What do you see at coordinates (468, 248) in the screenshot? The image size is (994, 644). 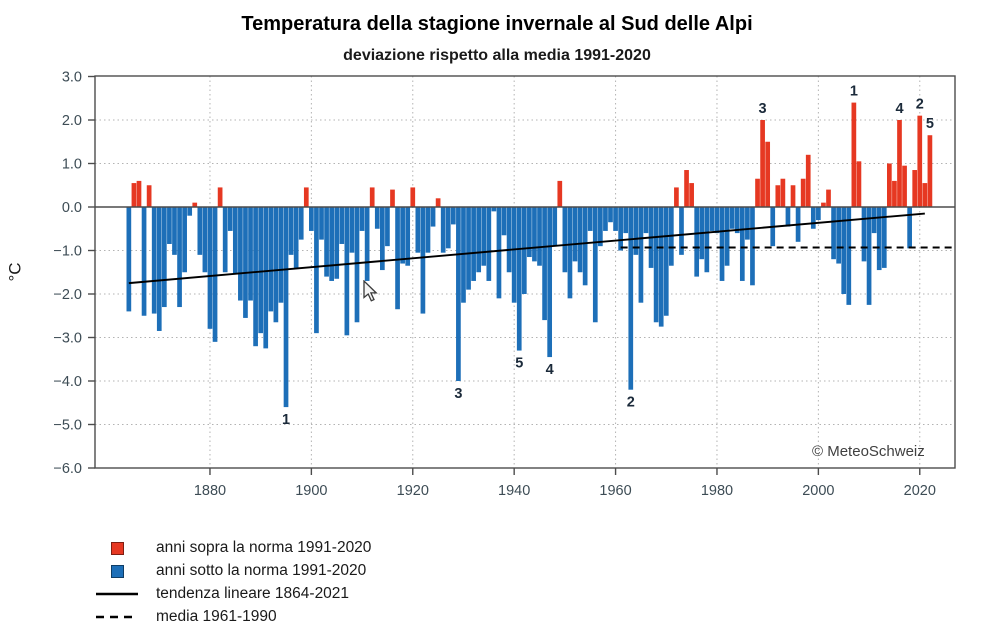 I see `bar-1931` at bounding box center [468, 248].